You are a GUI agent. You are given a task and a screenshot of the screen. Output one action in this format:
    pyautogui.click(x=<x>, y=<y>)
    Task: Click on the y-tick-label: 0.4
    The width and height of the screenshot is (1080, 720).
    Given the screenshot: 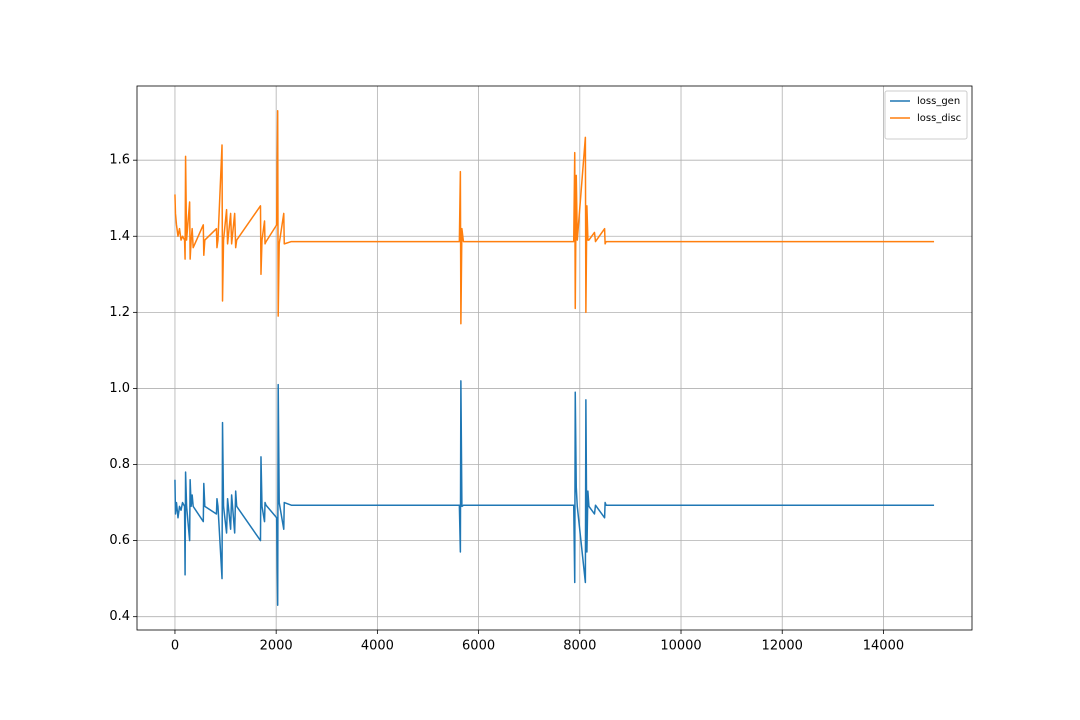 What is the action you would take?
    pyautogui.click(x=119, y=616)
    